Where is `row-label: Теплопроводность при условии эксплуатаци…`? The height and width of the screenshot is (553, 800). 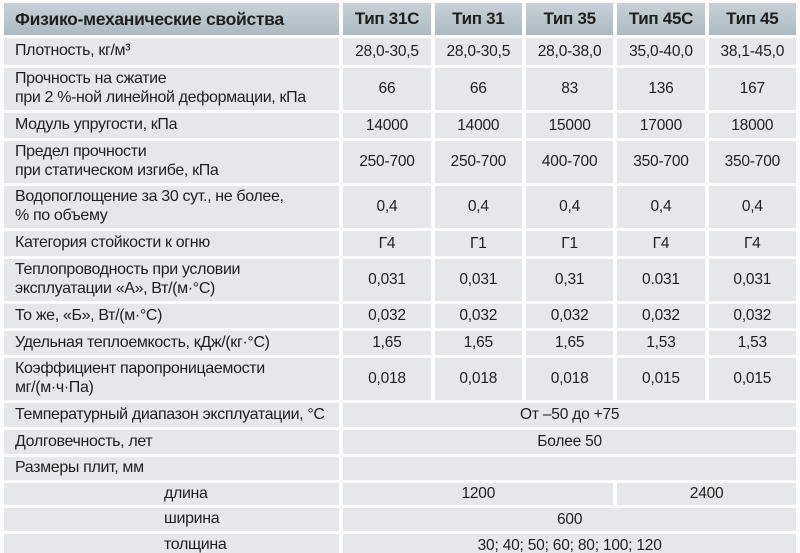 row-label: Теплопроводность при условии эксплуатаци… is located at coordinates (172, 280).